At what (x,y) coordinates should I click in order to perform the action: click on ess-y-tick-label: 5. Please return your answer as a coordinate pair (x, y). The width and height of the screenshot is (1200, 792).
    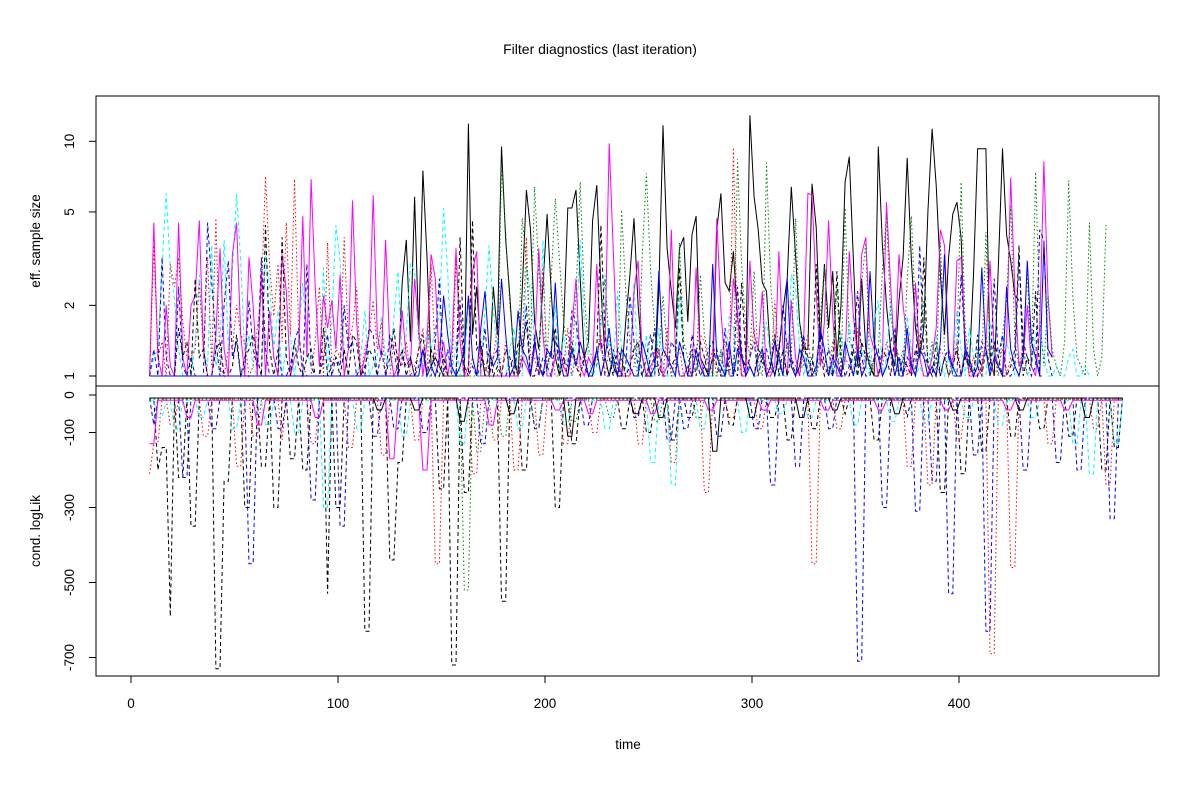
    Looking at the image, I should click on (69, 212).